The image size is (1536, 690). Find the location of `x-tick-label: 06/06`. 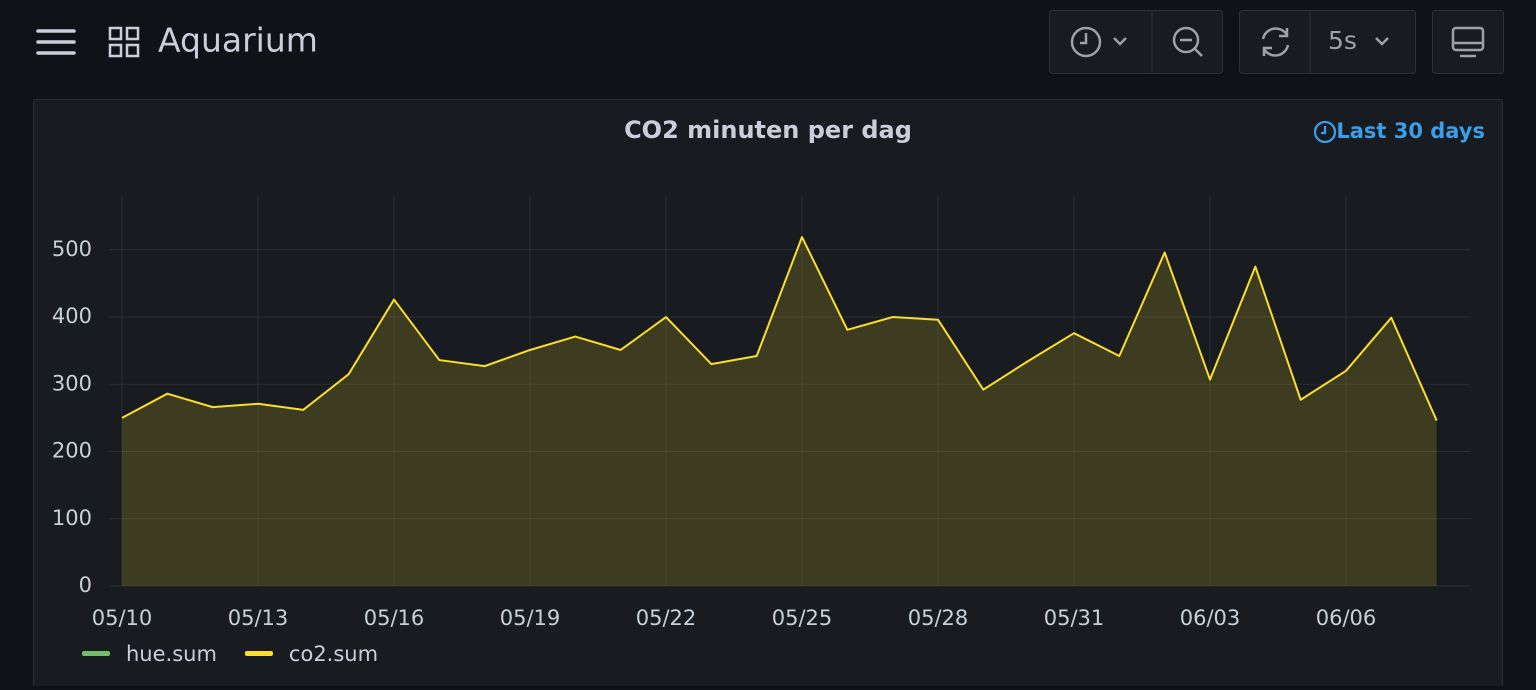

x-tick-label: 06/06 is located at coordinates (1346, 618).